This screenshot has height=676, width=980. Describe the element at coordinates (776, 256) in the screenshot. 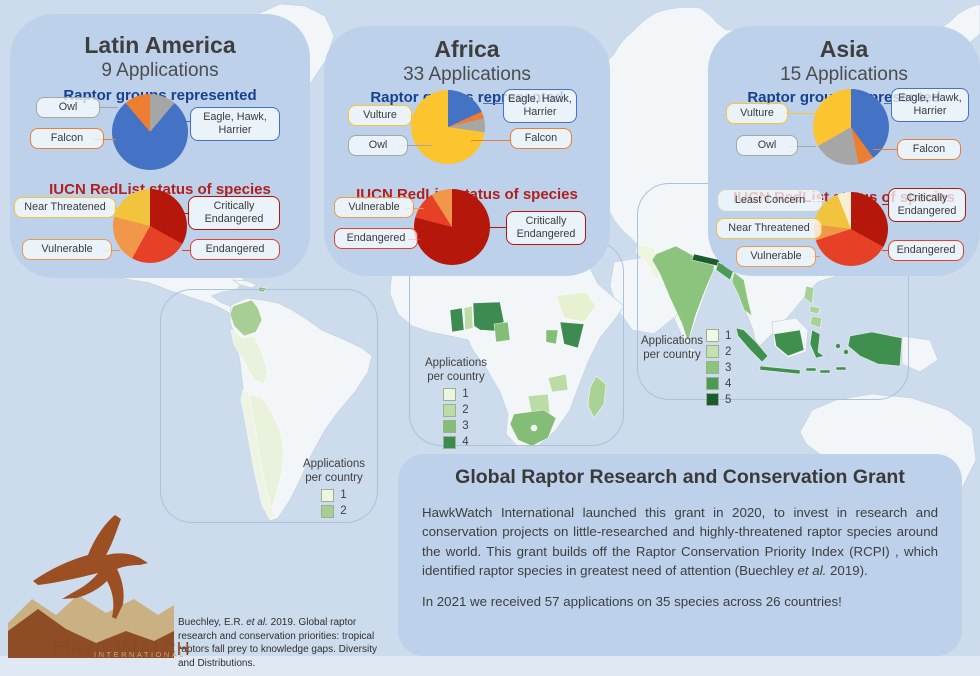

I see `label-vulnerable-asia: Vulnerable` at that location.